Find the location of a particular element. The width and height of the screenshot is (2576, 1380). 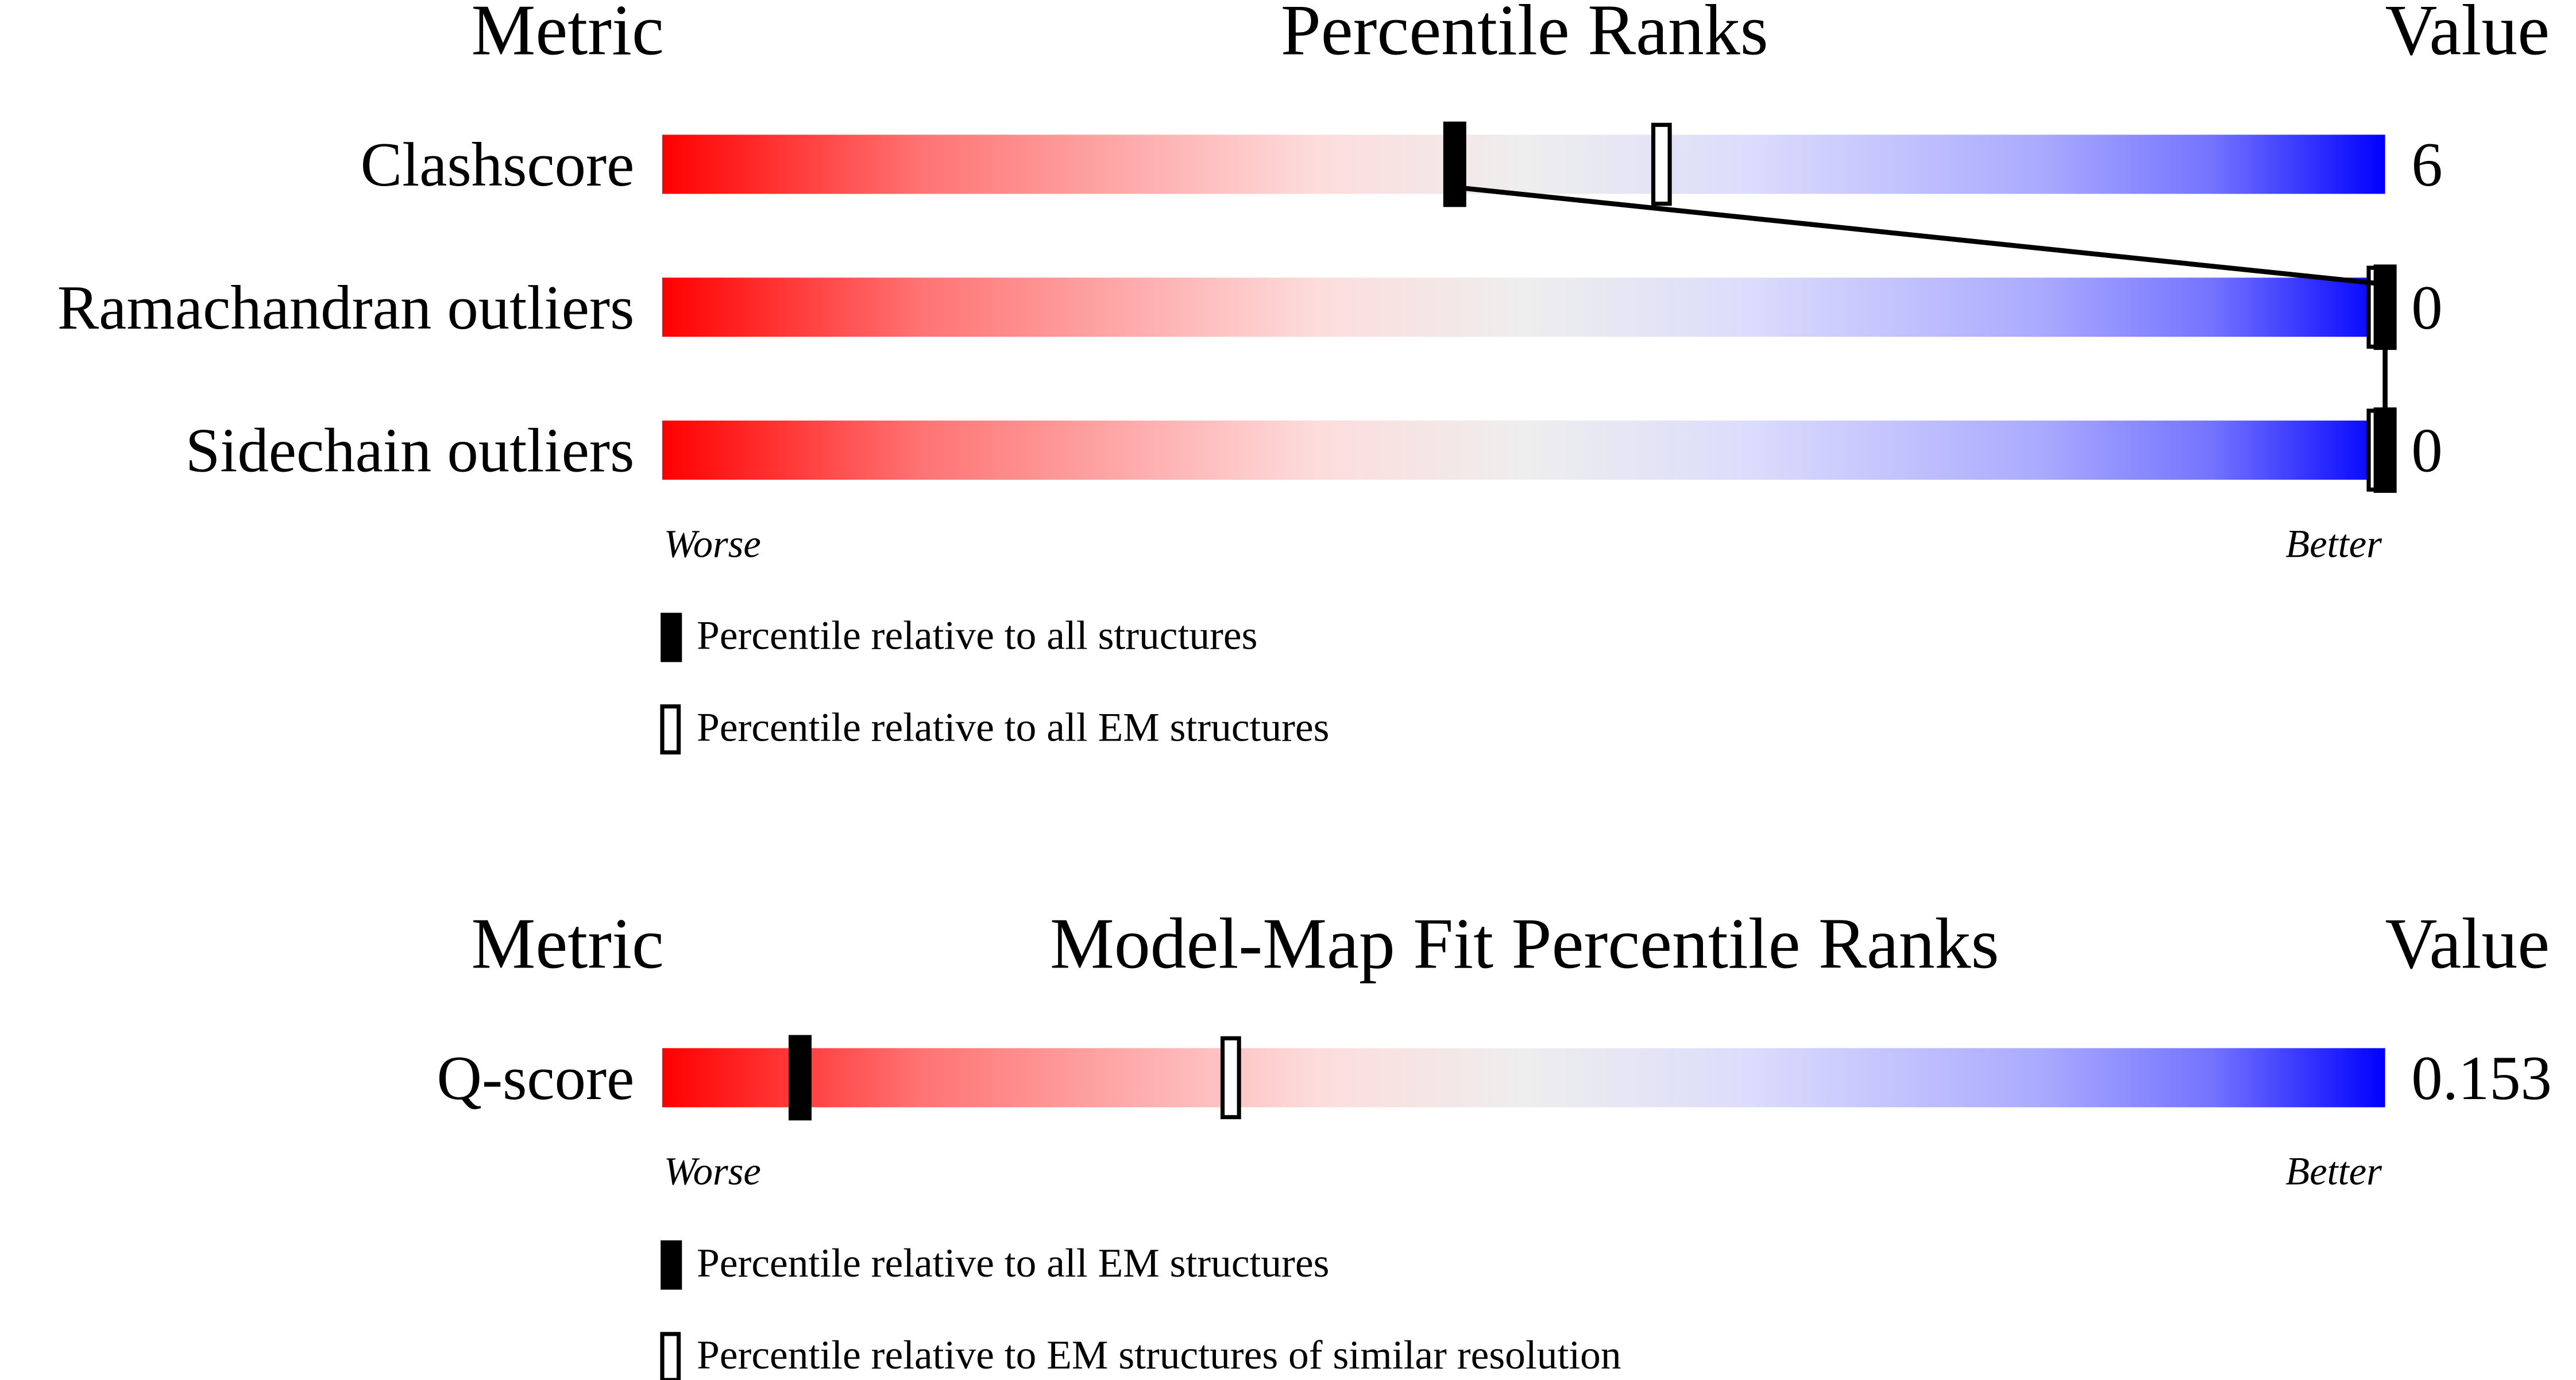

metric-value: 0.153 is located at coordinates (2481, 1078).